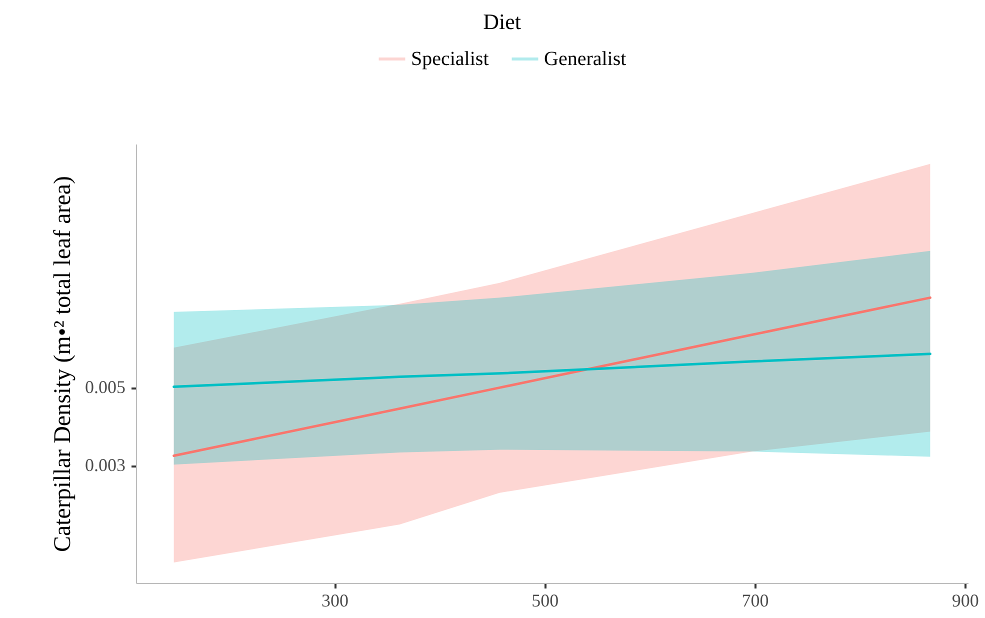 The image size is (985, 618). Describe the element at coordinates (105, 387) in the screenshot. I see `y-tick-label: 0.005` at that location.